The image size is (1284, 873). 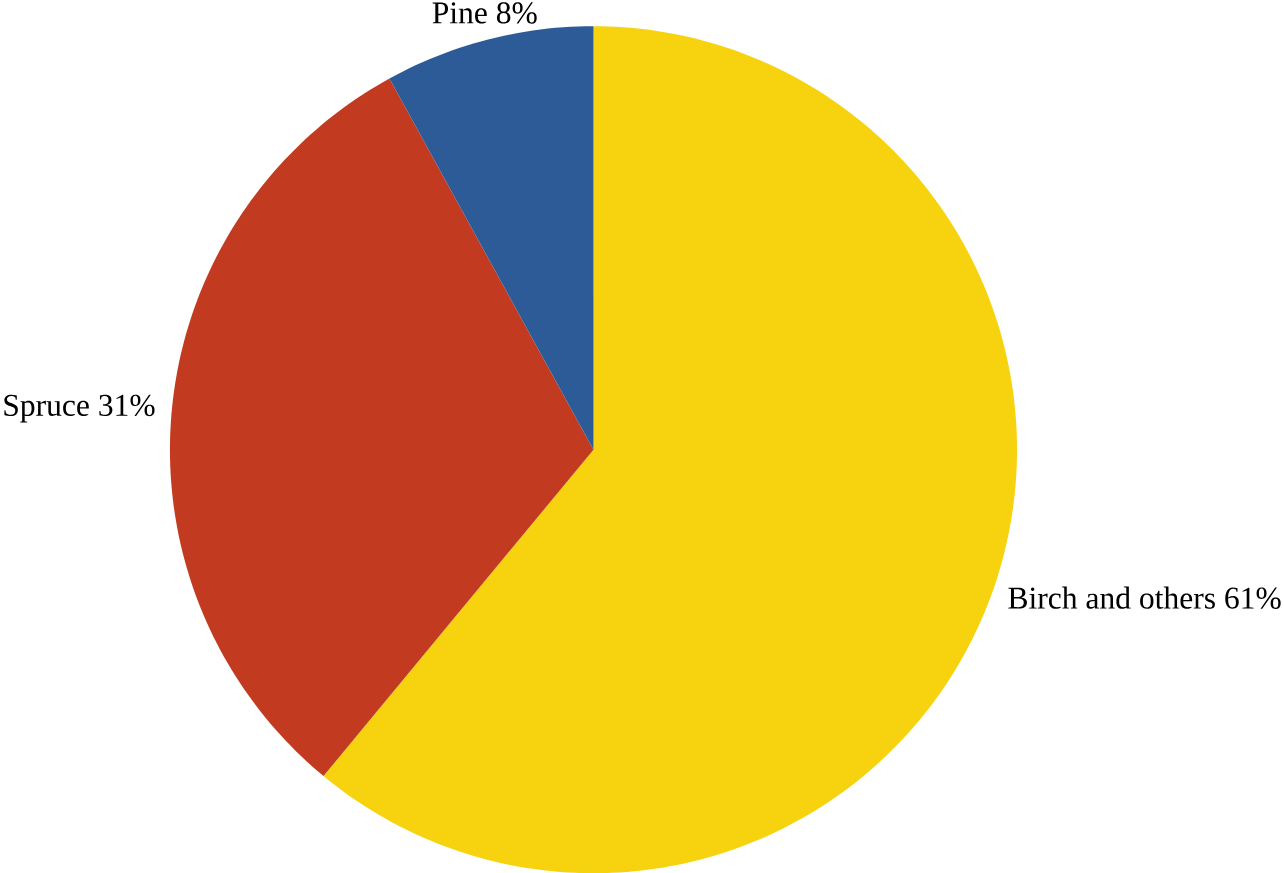 I want to click on data-label: 8%, so click(x=516, y=13).